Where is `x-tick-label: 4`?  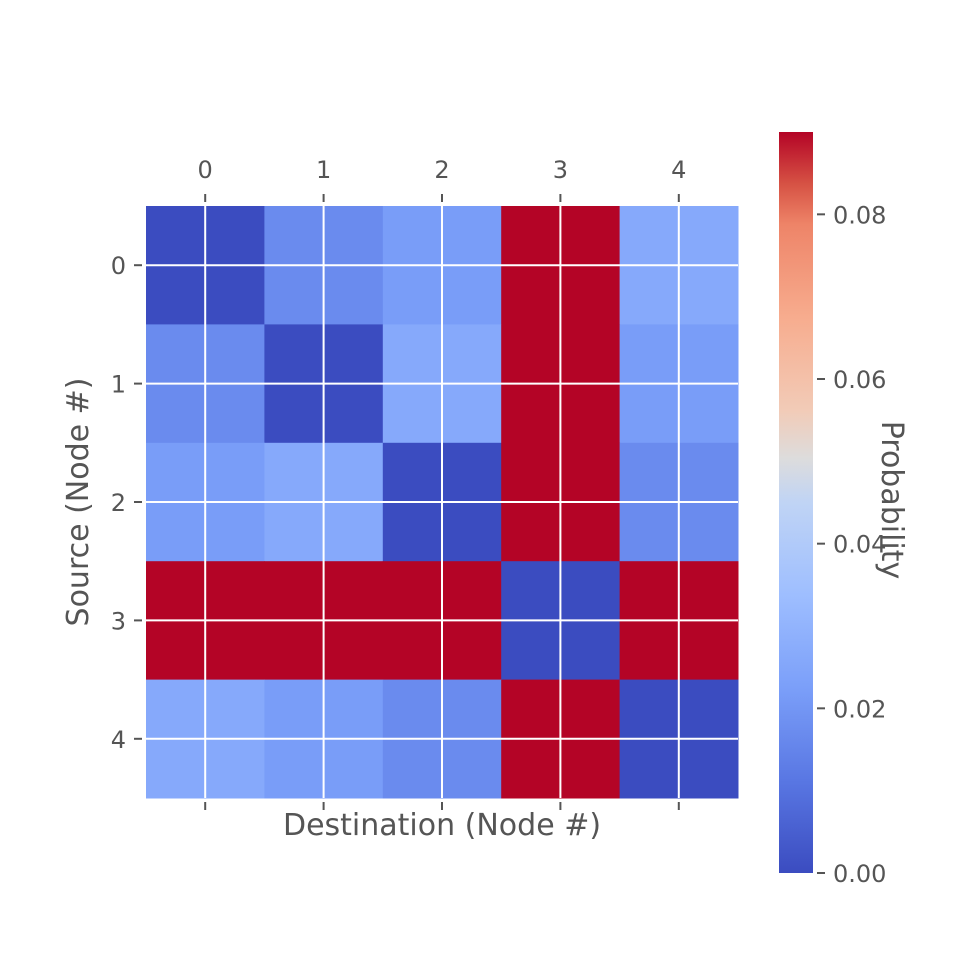 x-tick-label: 4 is located at coordinates (678, 170).